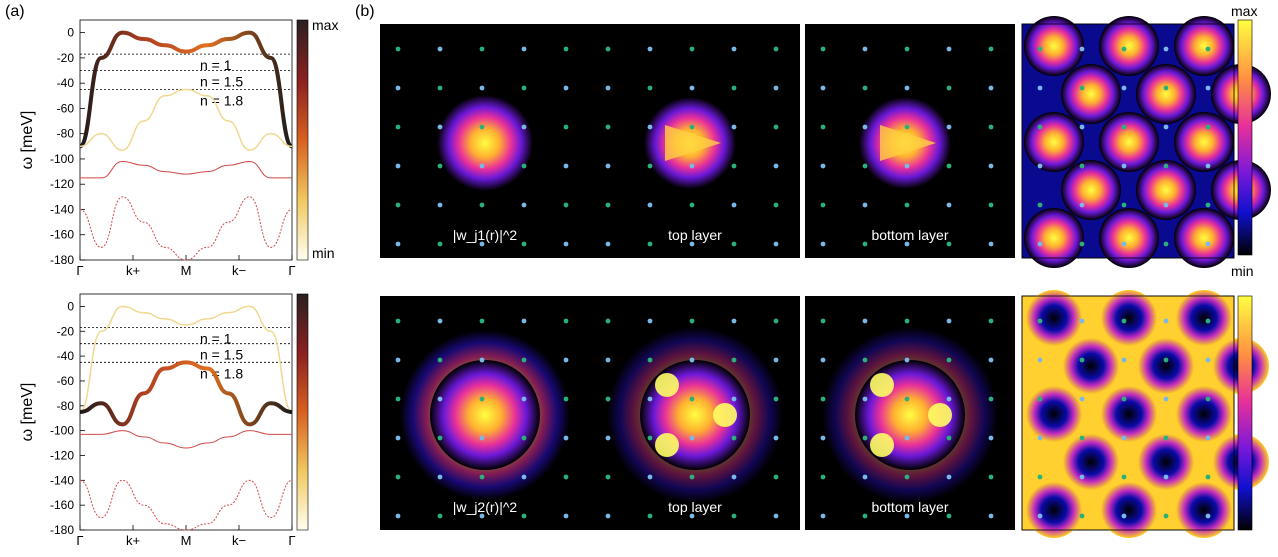  What do you see at coordinates (186, 439) in the screenshot?
I see `band-line-third` at bounding box center [186, 439].